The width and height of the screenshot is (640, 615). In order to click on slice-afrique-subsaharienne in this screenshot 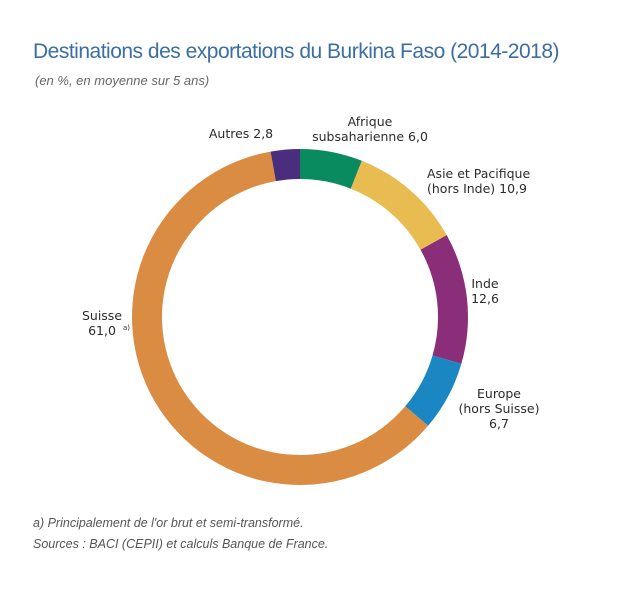, I will do `click(331, 169)`.